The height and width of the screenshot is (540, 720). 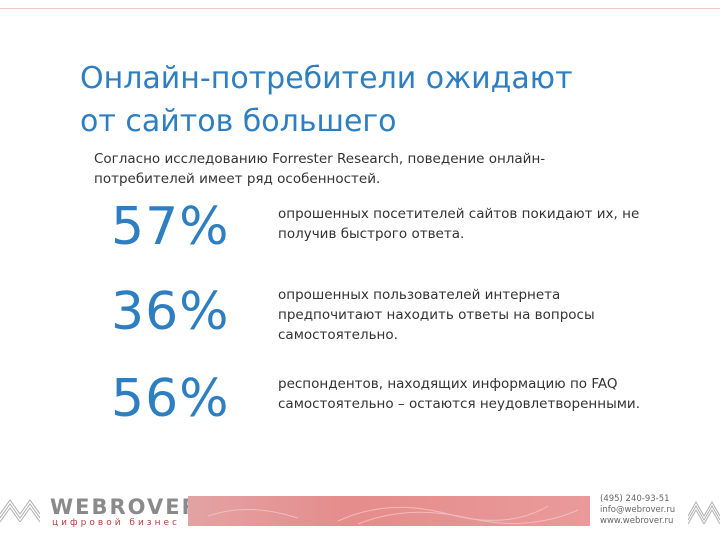 I want to click on title-line-2: от сайтов большего, so click(x=238, y=121).